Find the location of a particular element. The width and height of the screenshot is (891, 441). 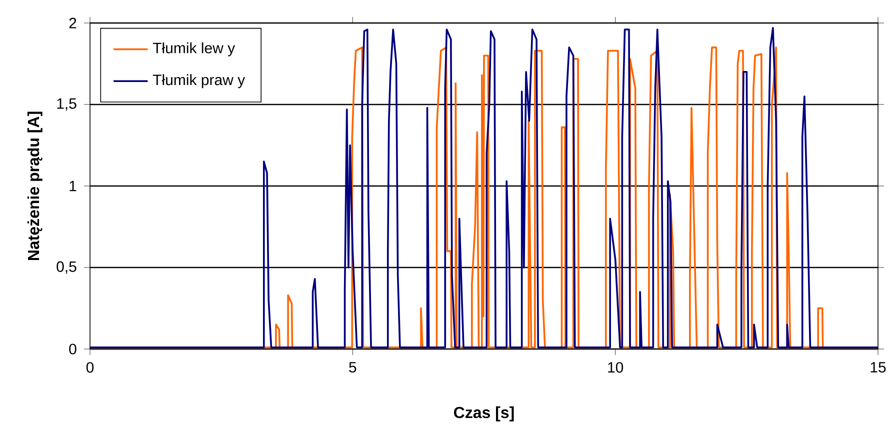

x-tick-label: 5 is located at coordinates (352, 367).